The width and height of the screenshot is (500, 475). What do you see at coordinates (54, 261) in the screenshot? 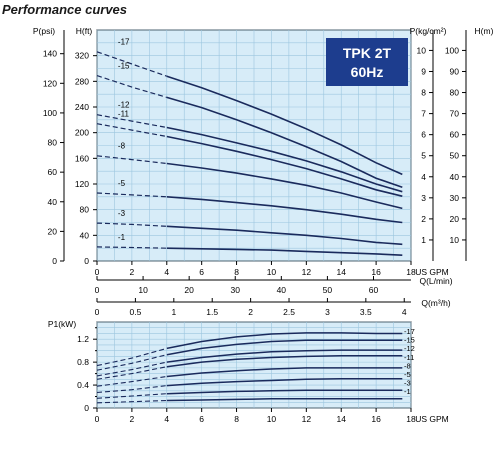
I see `psi-tick-label: 0` at bounding box center [54, 261].